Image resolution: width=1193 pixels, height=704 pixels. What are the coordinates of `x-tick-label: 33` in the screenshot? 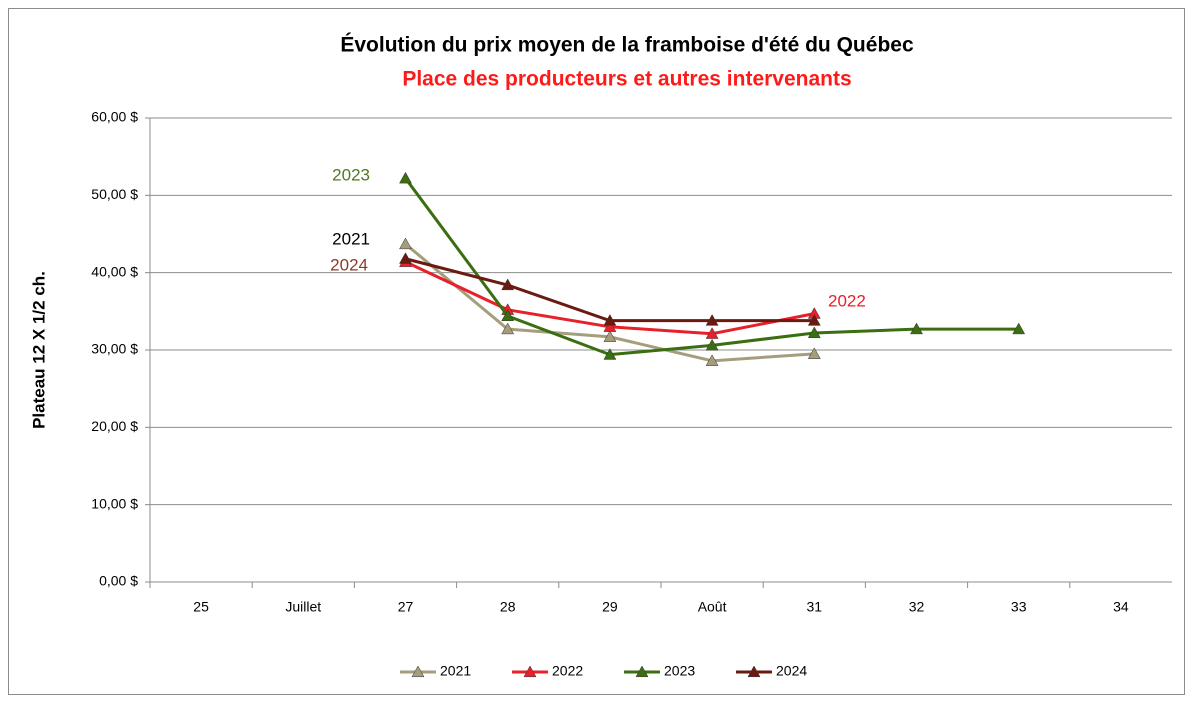 It's located at (1019, 607).